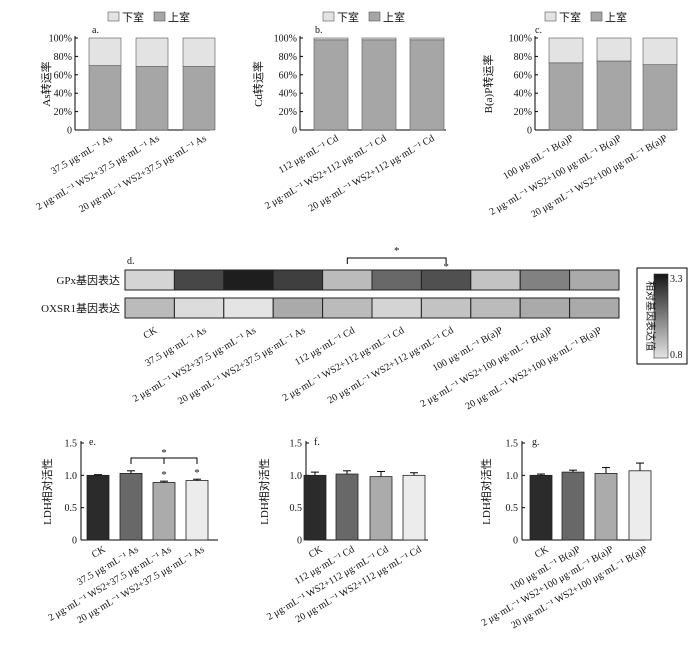  I want to click on x-tick-label: 2 μg·mL⁻¹ WS2+37.5 μg·mL⁻¹ As, so click(110, 584).